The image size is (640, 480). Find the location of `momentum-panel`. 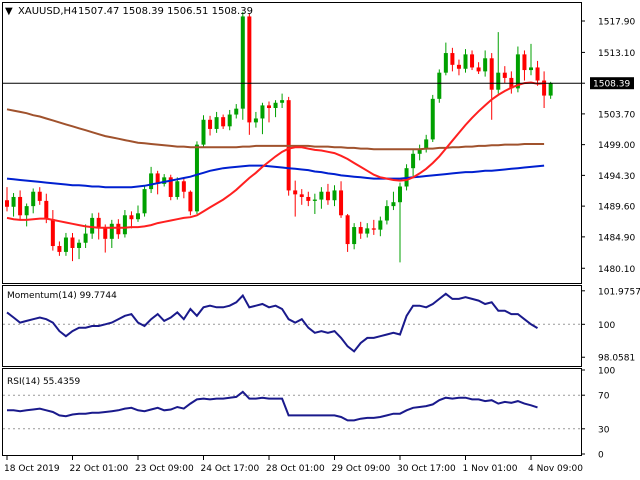

momentum-panel is located at coordinates (292, 322).